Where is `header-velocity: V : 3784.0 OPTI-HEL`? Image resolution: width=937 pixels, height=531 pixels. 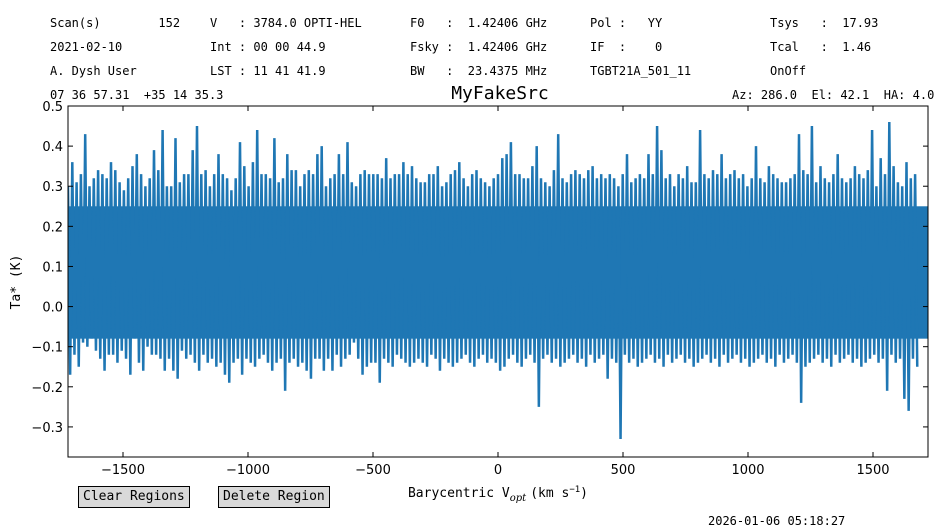 header-velocity: V : 3784.0 OPTI-HEL is located at coordinates (286, 23).